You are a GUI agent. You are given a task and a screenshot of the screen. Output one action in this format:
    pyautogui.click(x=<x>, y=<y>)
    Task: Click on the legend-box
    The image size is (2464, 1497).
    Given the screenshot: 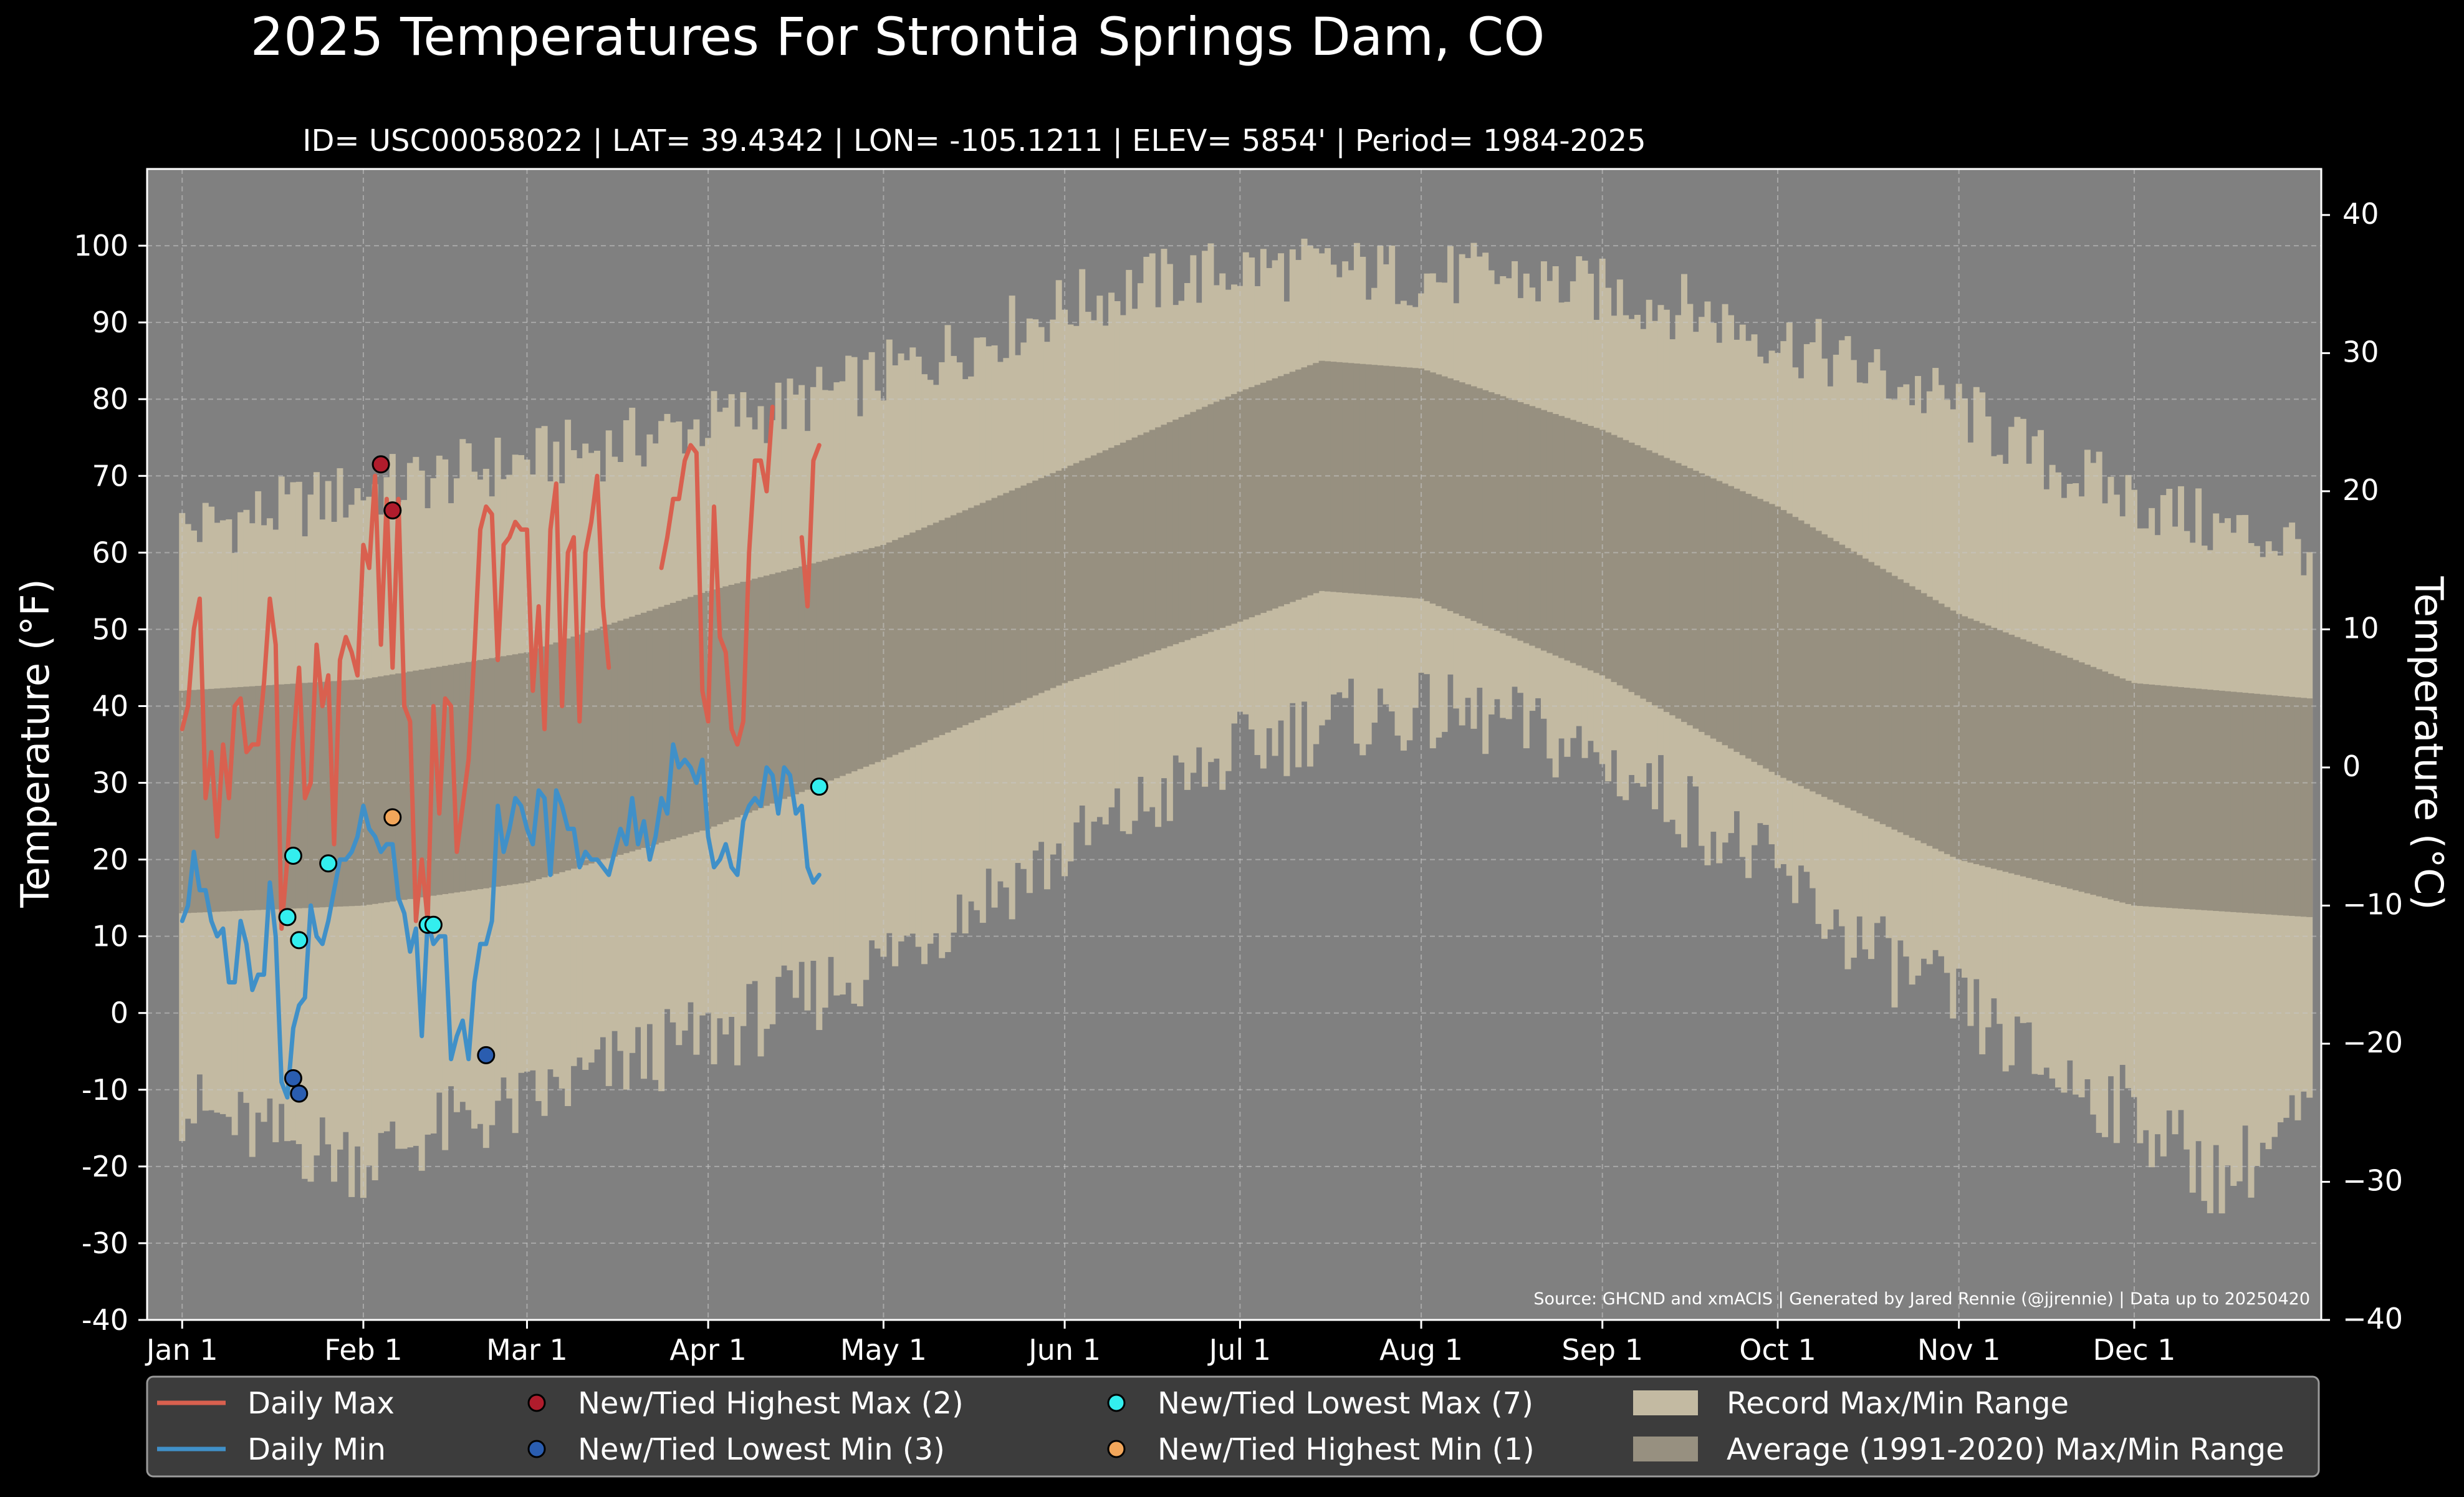 What is the action you would take?
    pyautogui.click(x=1233, y=1426)
    